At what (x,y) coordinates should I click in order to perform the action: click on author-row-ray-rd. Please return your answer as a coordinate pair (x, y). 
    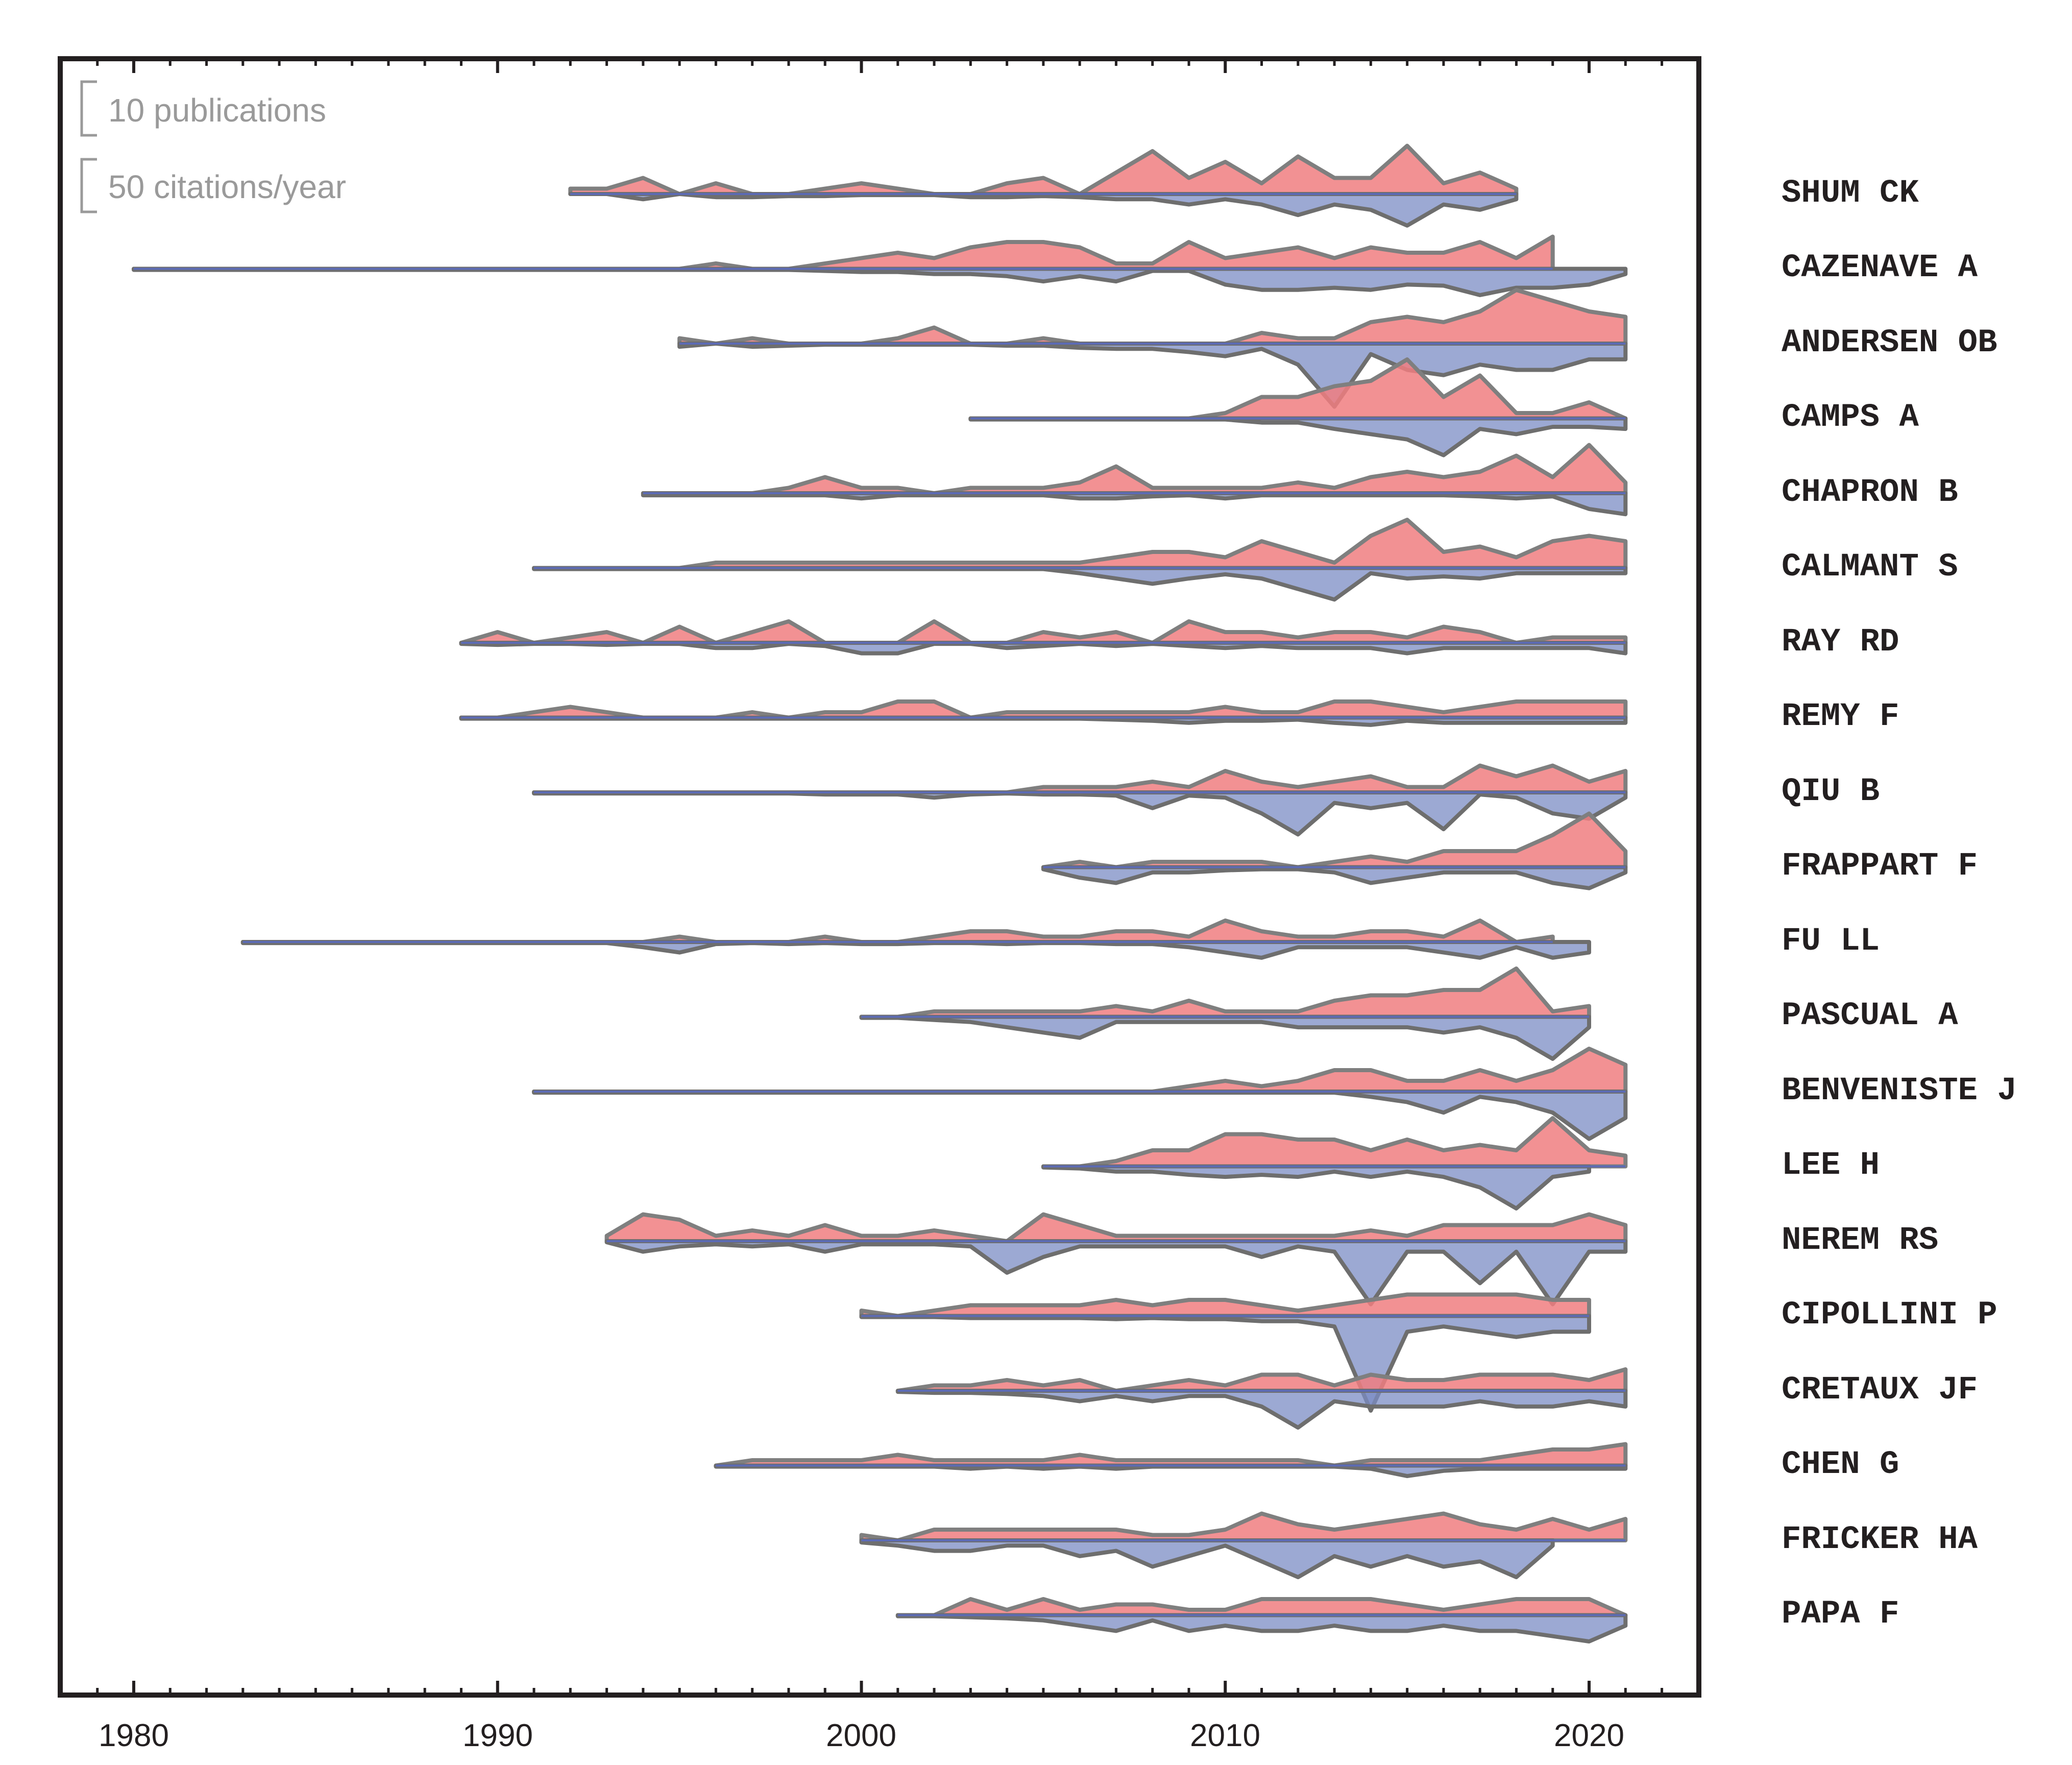
    Looking at the image, I should click on (1043, 637).